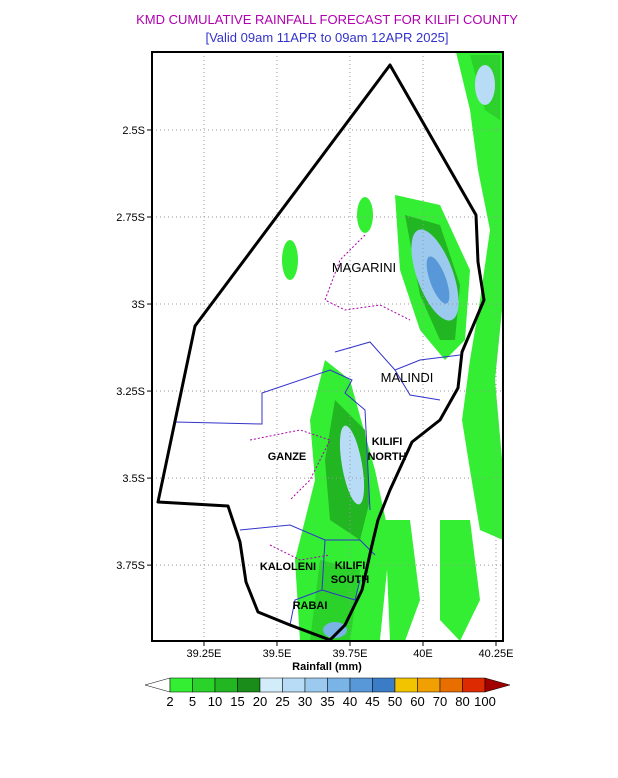  I want to click on region-label: GANZE, so click(287, 457).